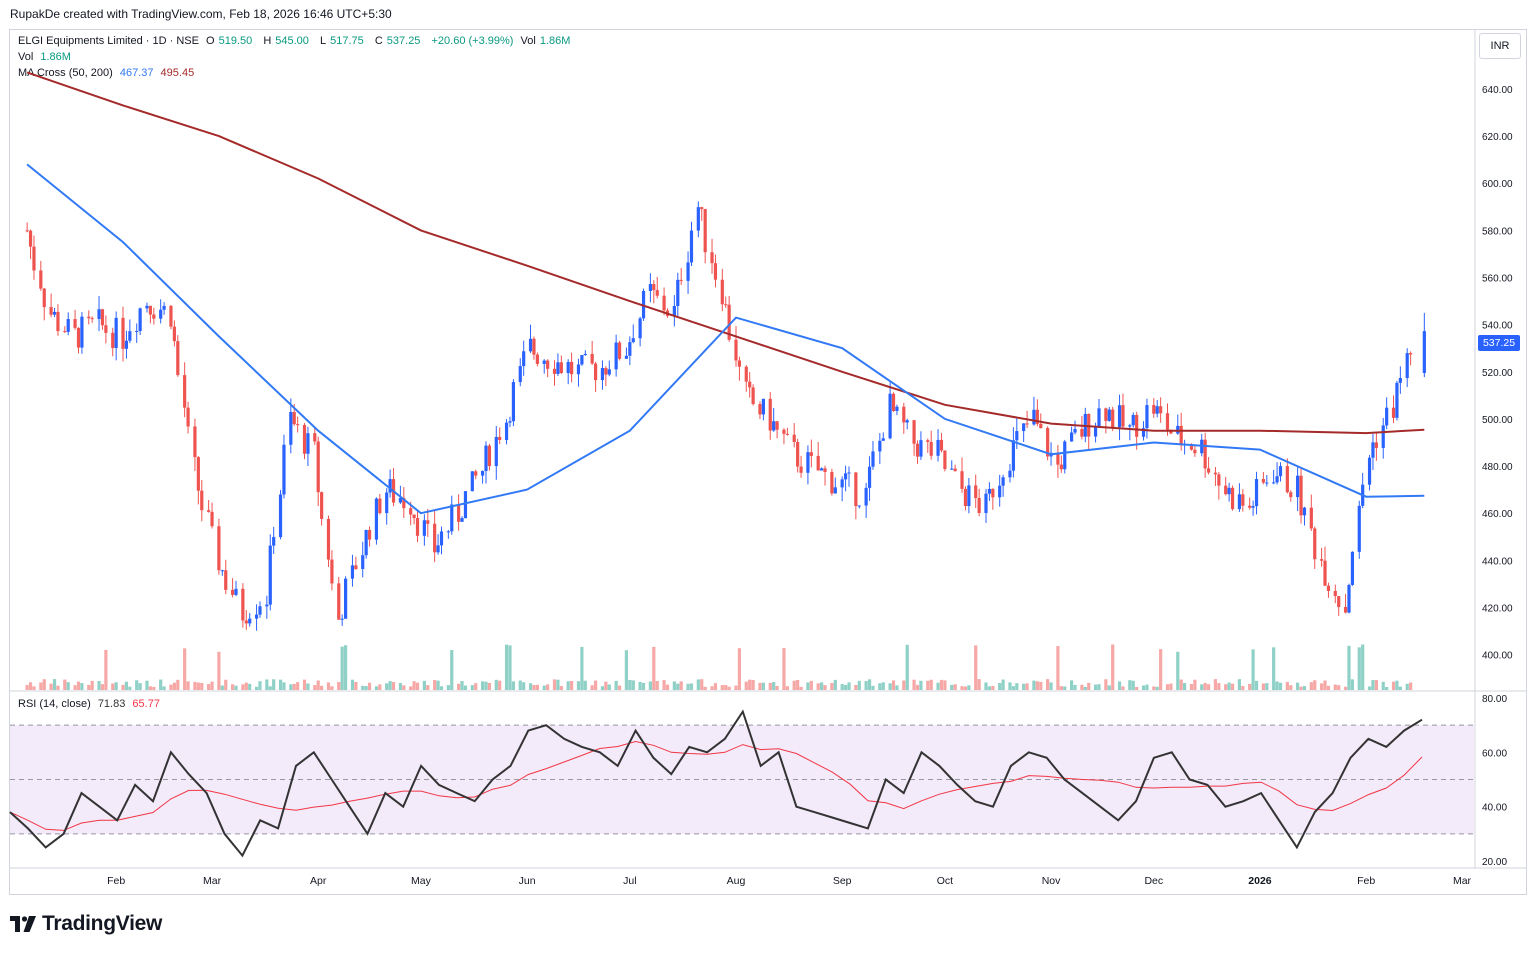 The image size is (1536, 955). I want to click on ma-cross-legend: MA Cross (50, 200) 467.37 495.45, so click(108, 73).